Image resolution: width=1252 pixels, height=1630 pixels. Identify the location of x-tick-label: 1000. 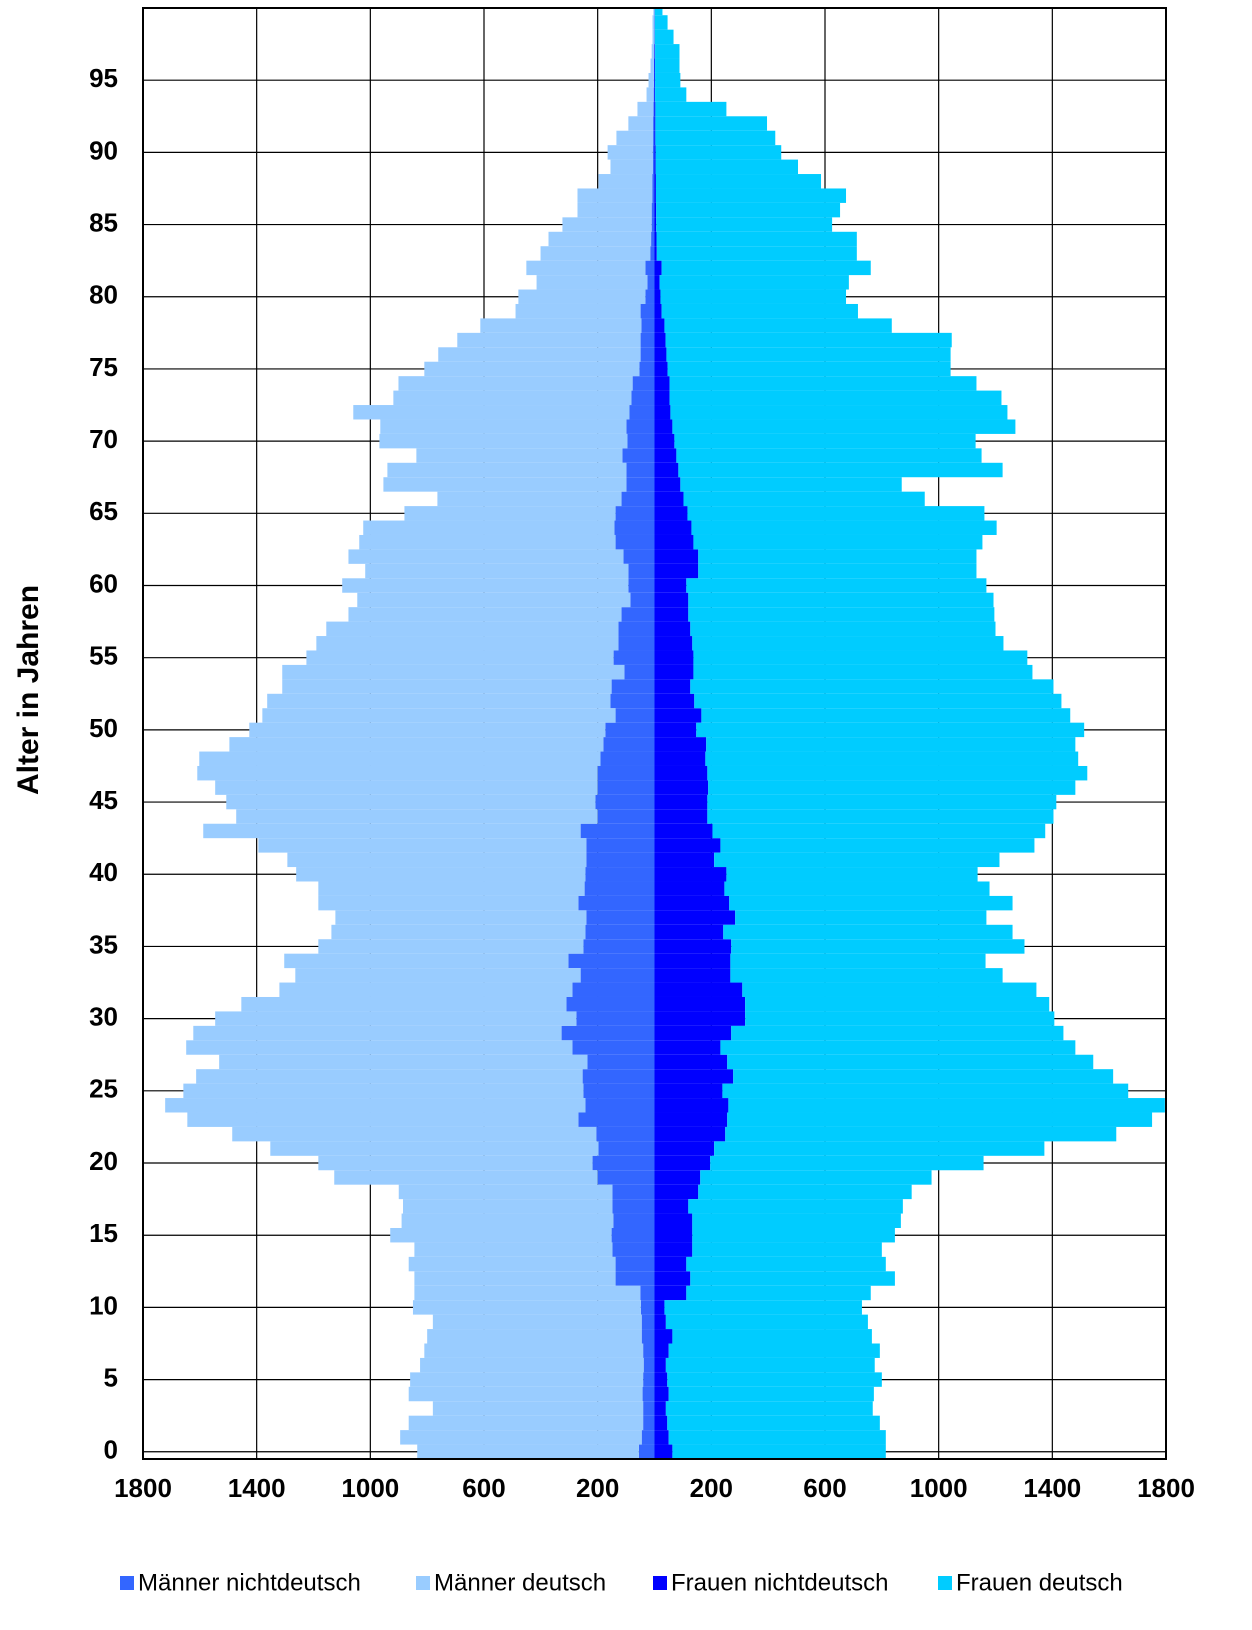
(939, 1488).